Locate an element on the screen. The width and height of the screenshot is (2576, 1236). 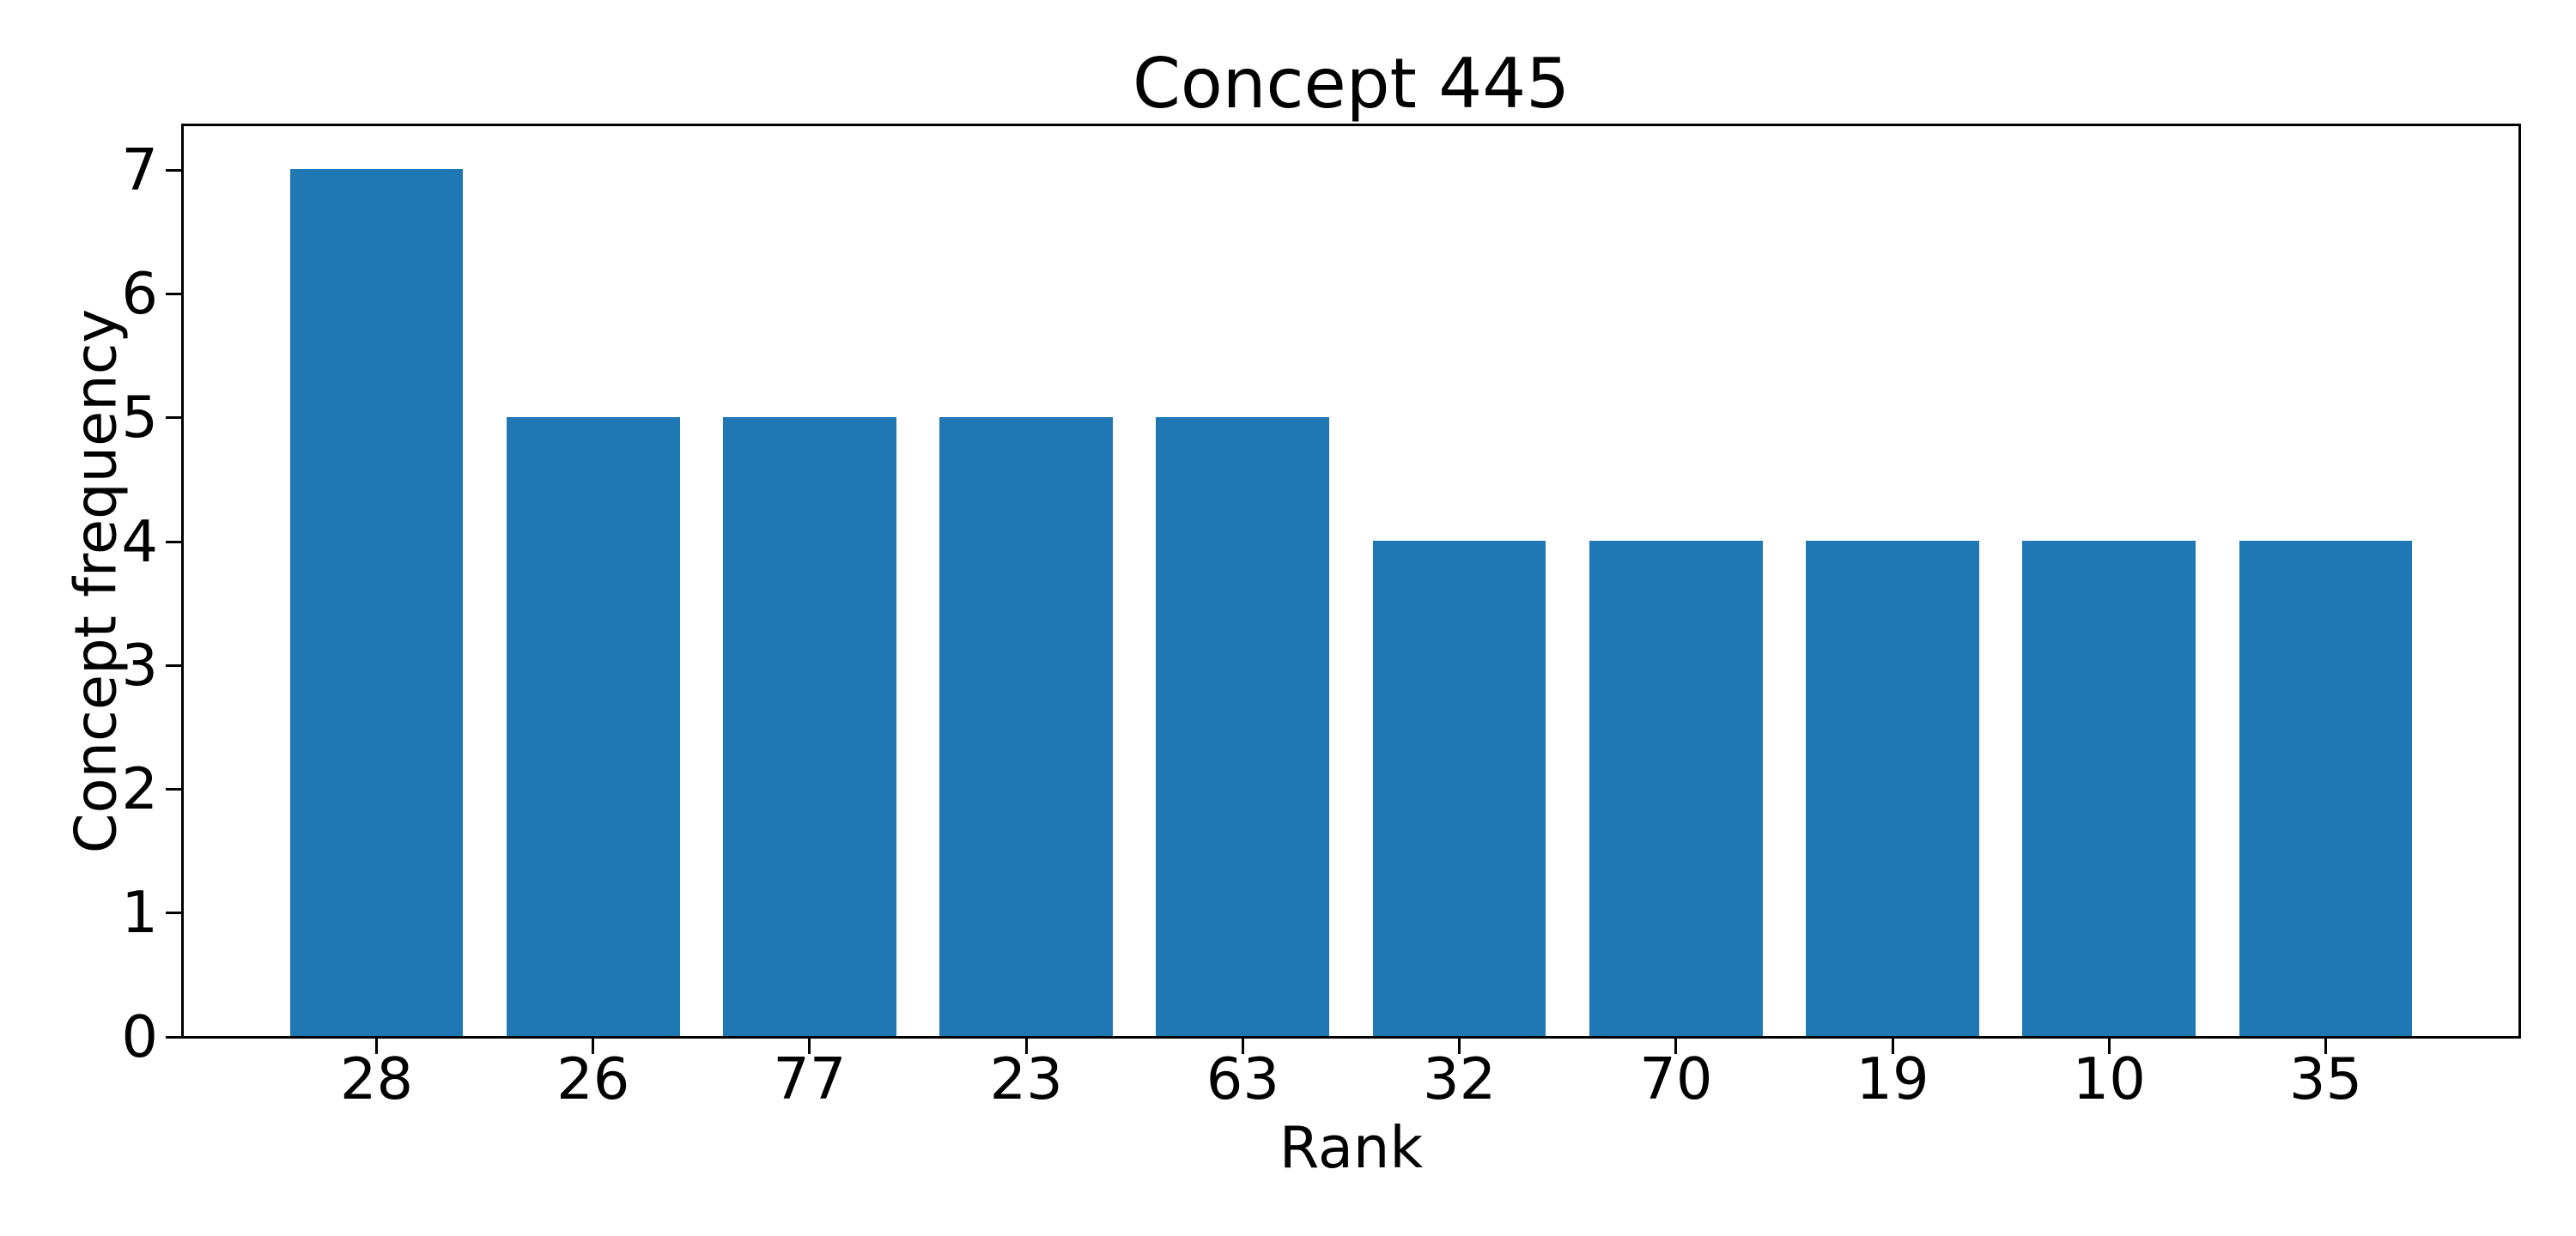
x-axis-label: Rank is located at coordinates (1352, 1147).